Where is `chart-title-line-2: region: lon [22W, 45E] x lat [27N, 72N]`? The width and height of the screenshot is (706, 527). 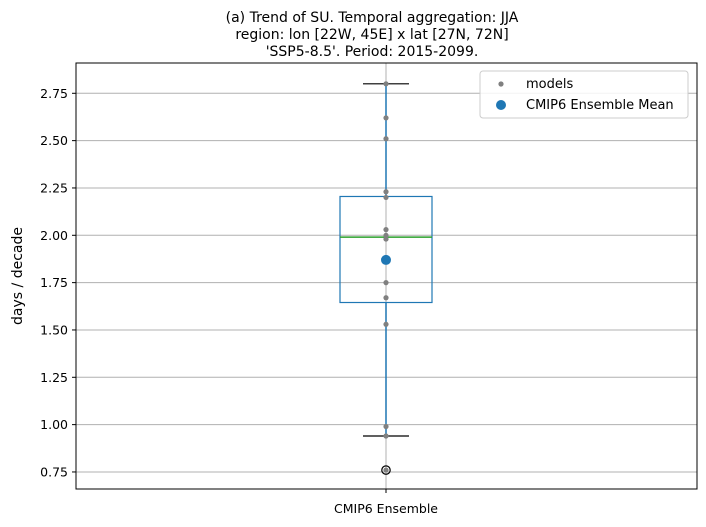
chart-title-line-2: region: lon [22W, 45E] x lat [27N, 72N] is located at coordinates (371, 35).